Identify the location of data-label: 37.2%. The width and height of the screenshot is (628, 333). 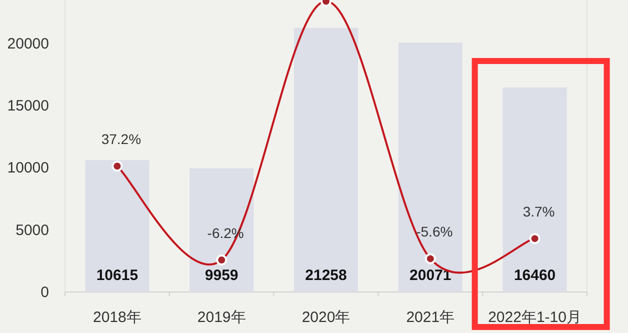
(121, 139).